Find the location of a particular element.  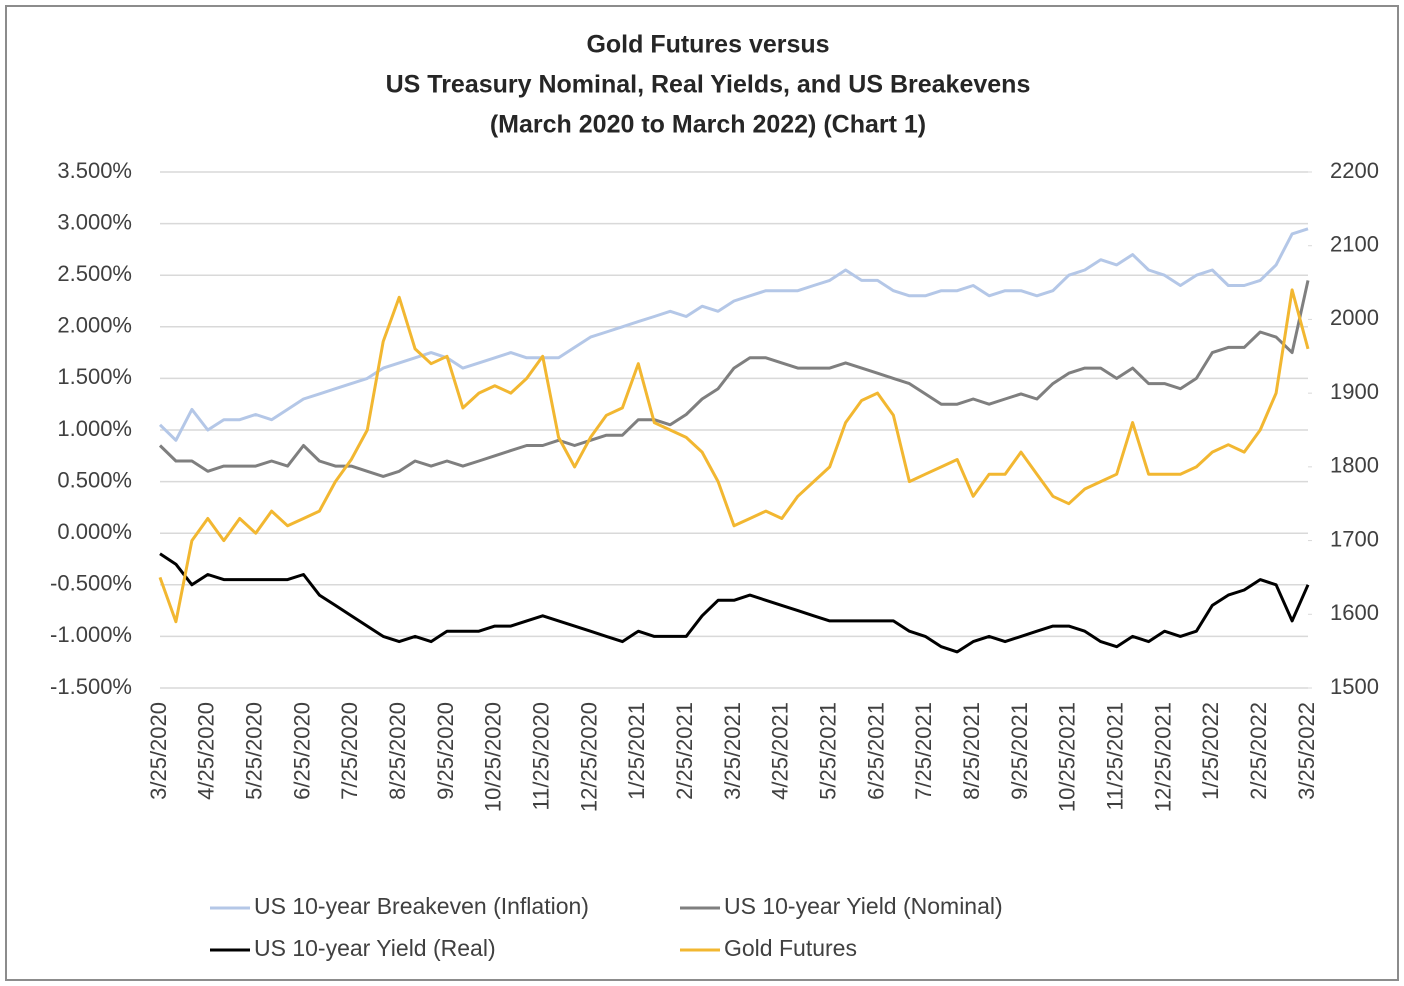

x-tick-label: 8/25/2021 is located at coordinates (971, 751).